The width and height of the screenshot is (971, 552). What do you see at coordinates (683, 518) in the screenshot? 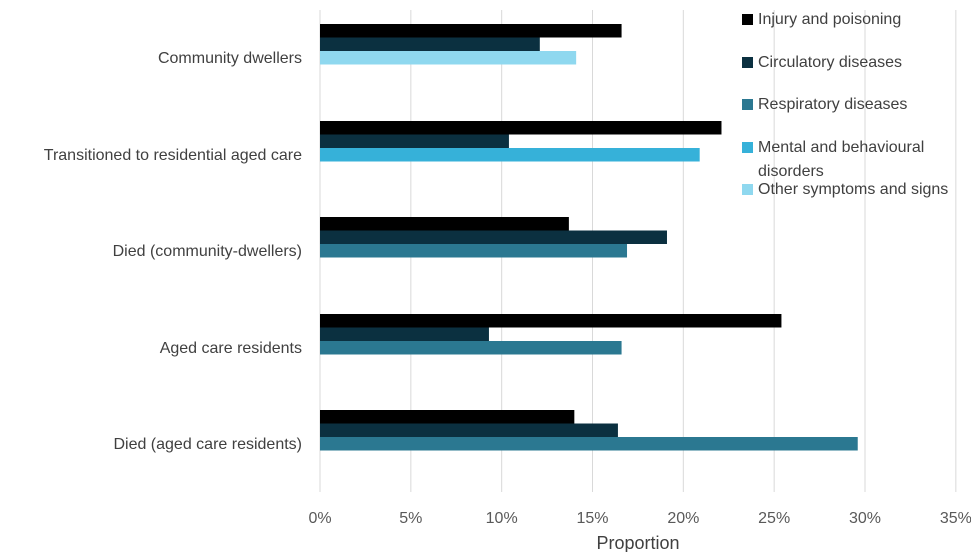
I see `x-tick-label: 20%` at bounding box center [683, 518].